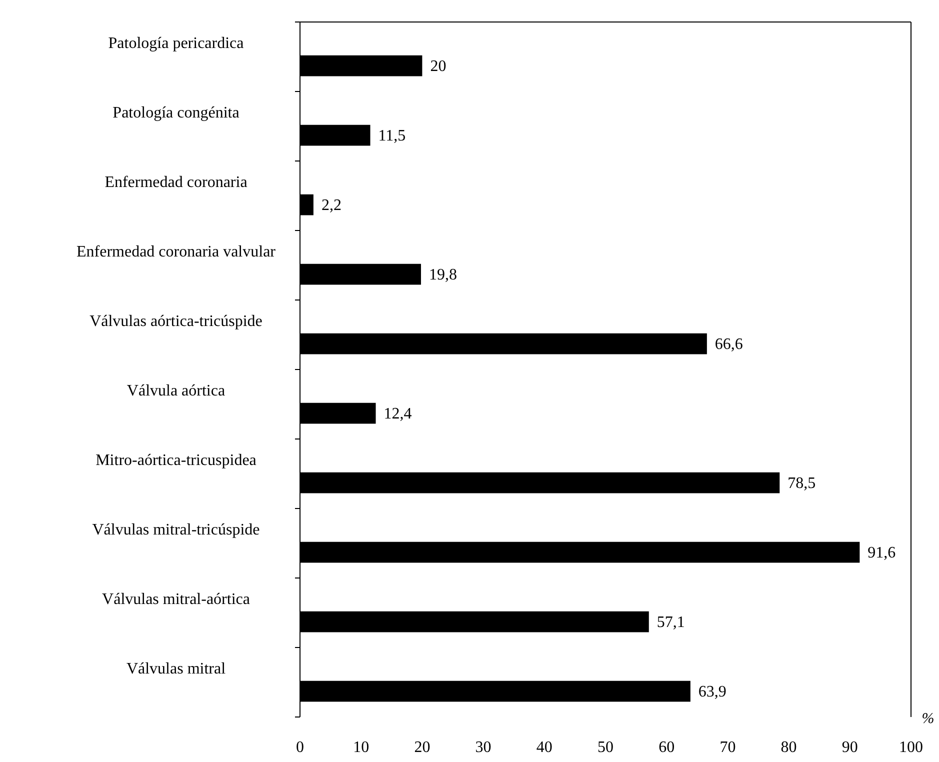 This screenshot has width=939, height=762. What do you see at coordinates (666, 747) in the screenshot?
I see `x-tick-label: 60` at bounding box center [666, 747].